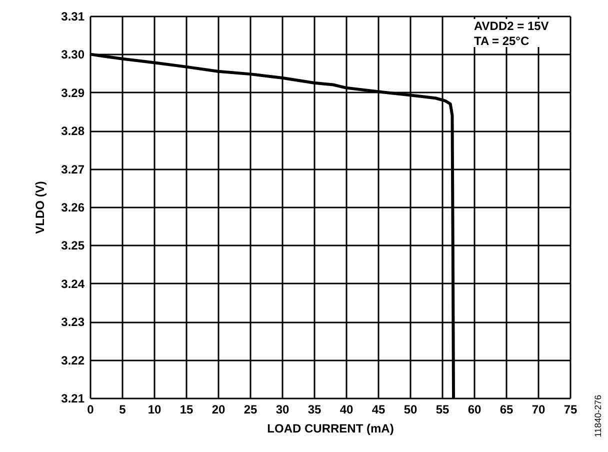  Describe the element at coordinates (251, 409) in the screenshot. I see `x-tick-label: 25` at that location.